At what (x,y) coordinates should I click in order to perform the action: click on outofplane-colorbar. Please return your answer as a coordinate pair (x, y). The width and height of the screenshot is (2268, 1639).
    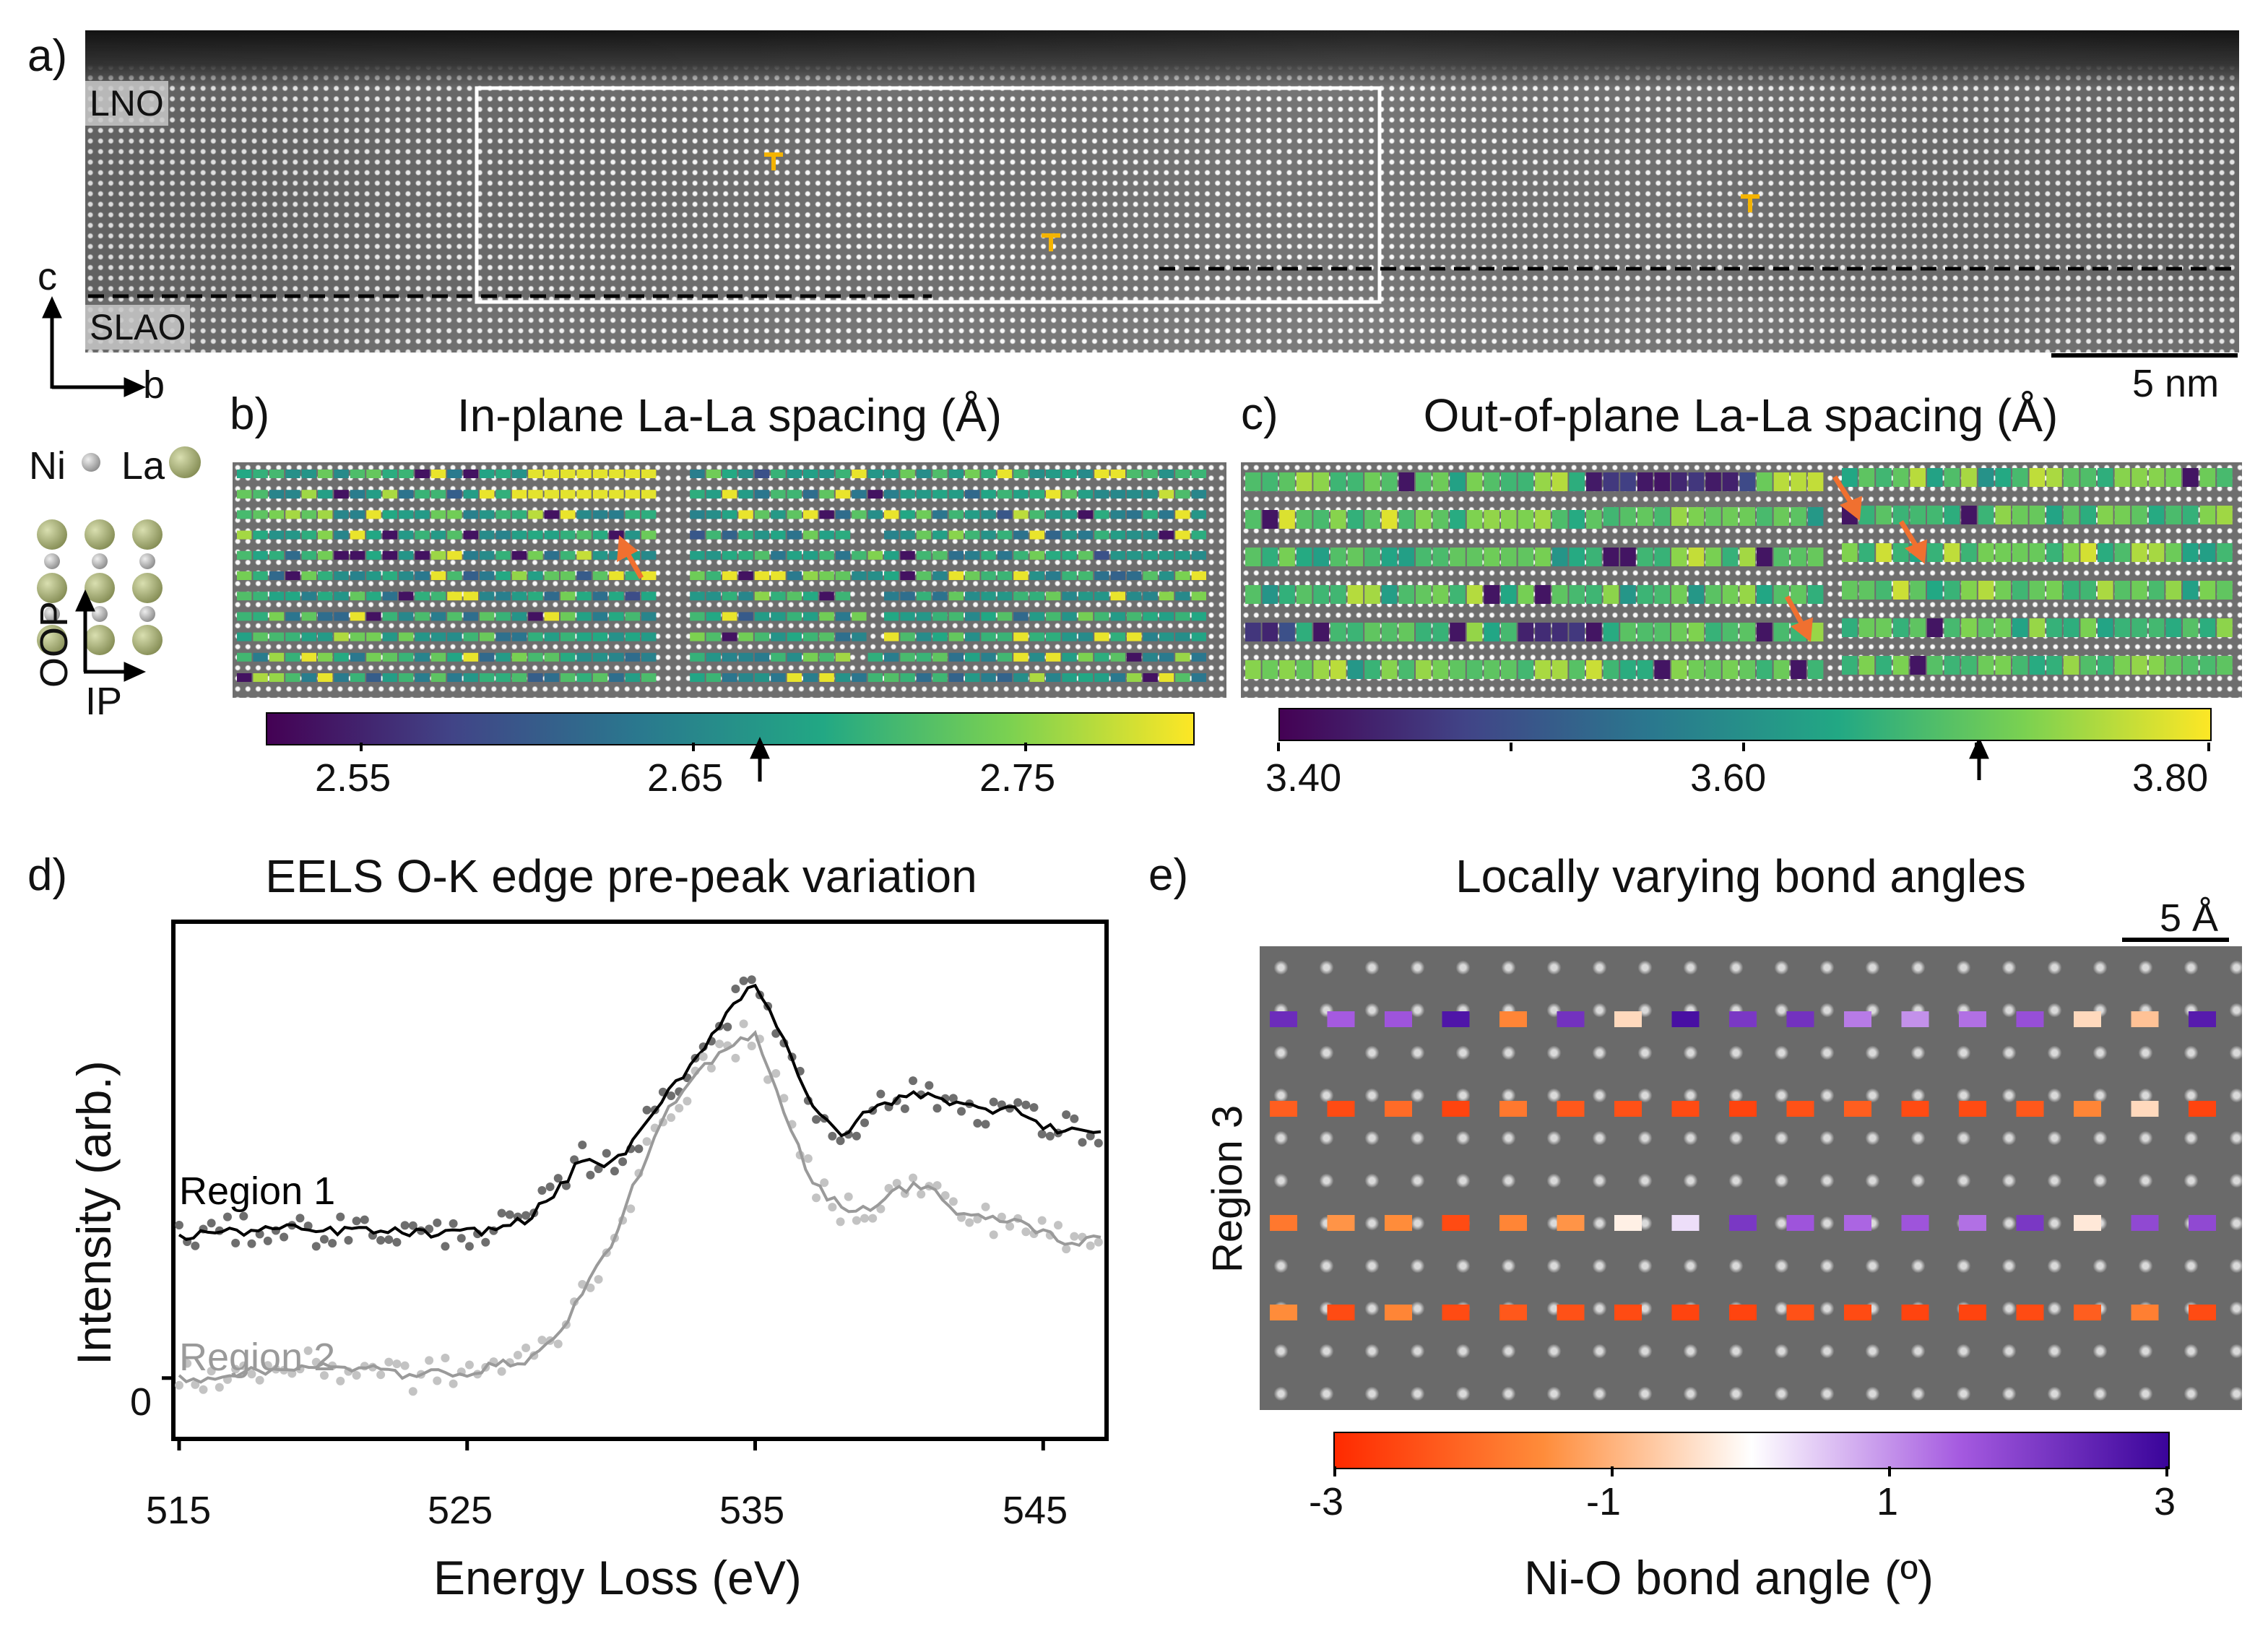
    Looking at the image, I should click on (1745, 724).